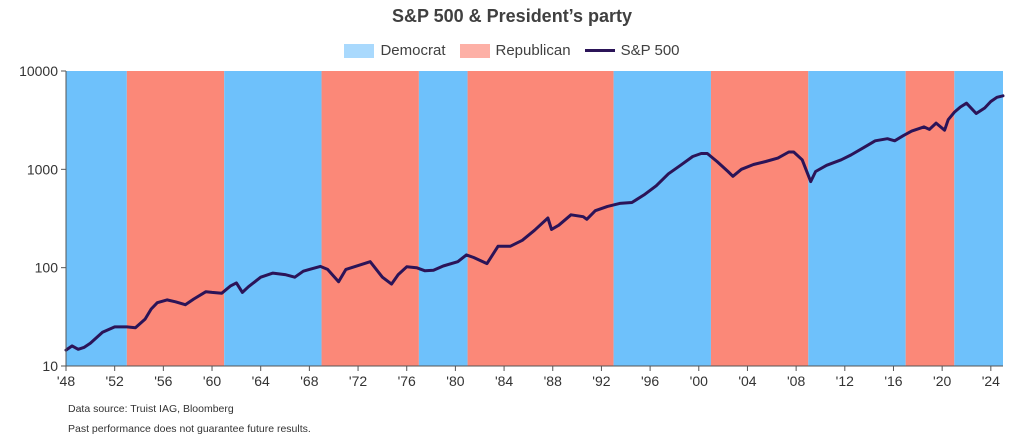 This screenshot has height=443, width=1024. Describe the element at coordinates (942, 381) in the screenshot. I see `x-tick-label: '20` at that location.